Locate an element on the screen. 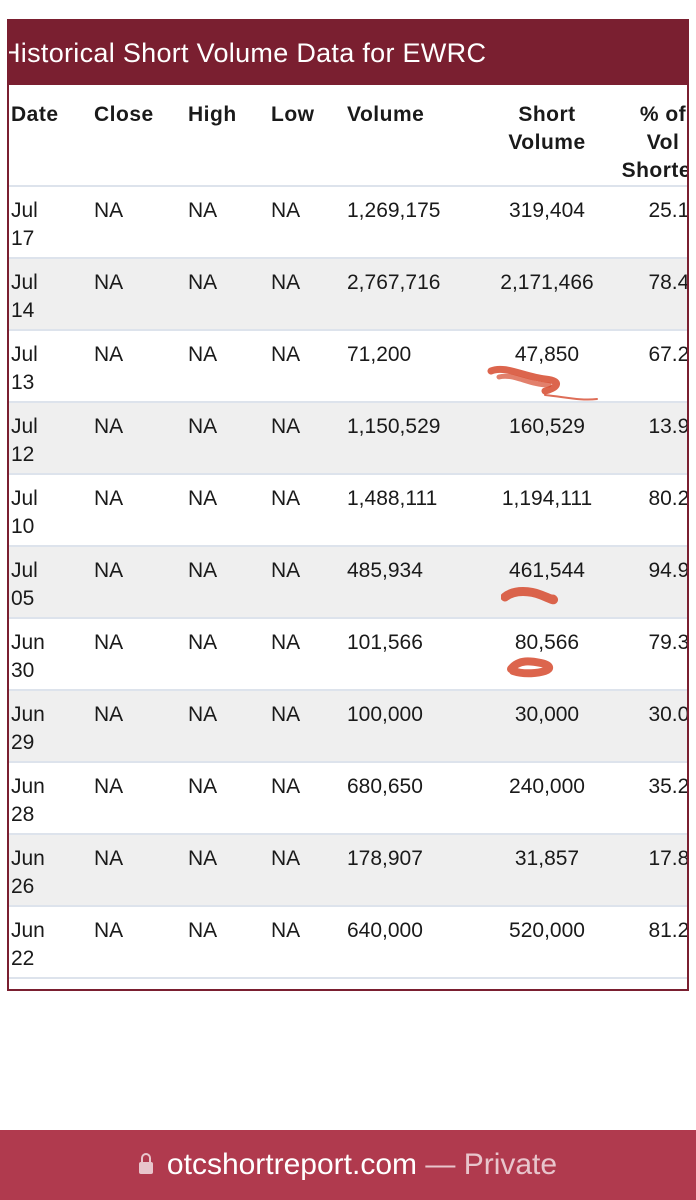 The image size is (696, 1200). column-header-short-volume: Short Volume is located at coordinates (547, 136).